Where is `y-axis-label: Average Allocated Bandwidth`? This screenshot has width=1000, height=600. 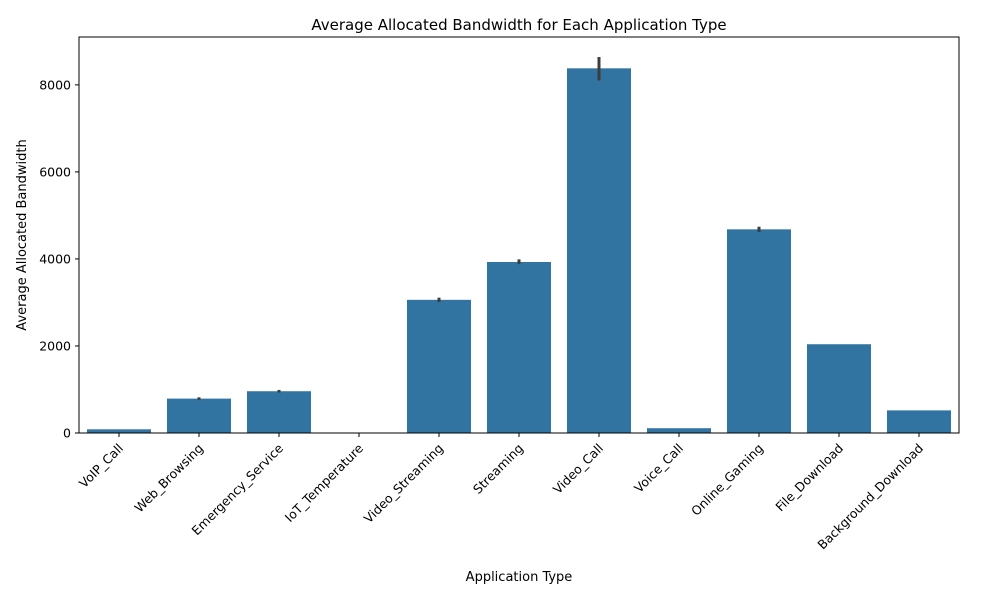
y-axis-label: Average Allocated Bandwidth is located at coordinates (22, 234).